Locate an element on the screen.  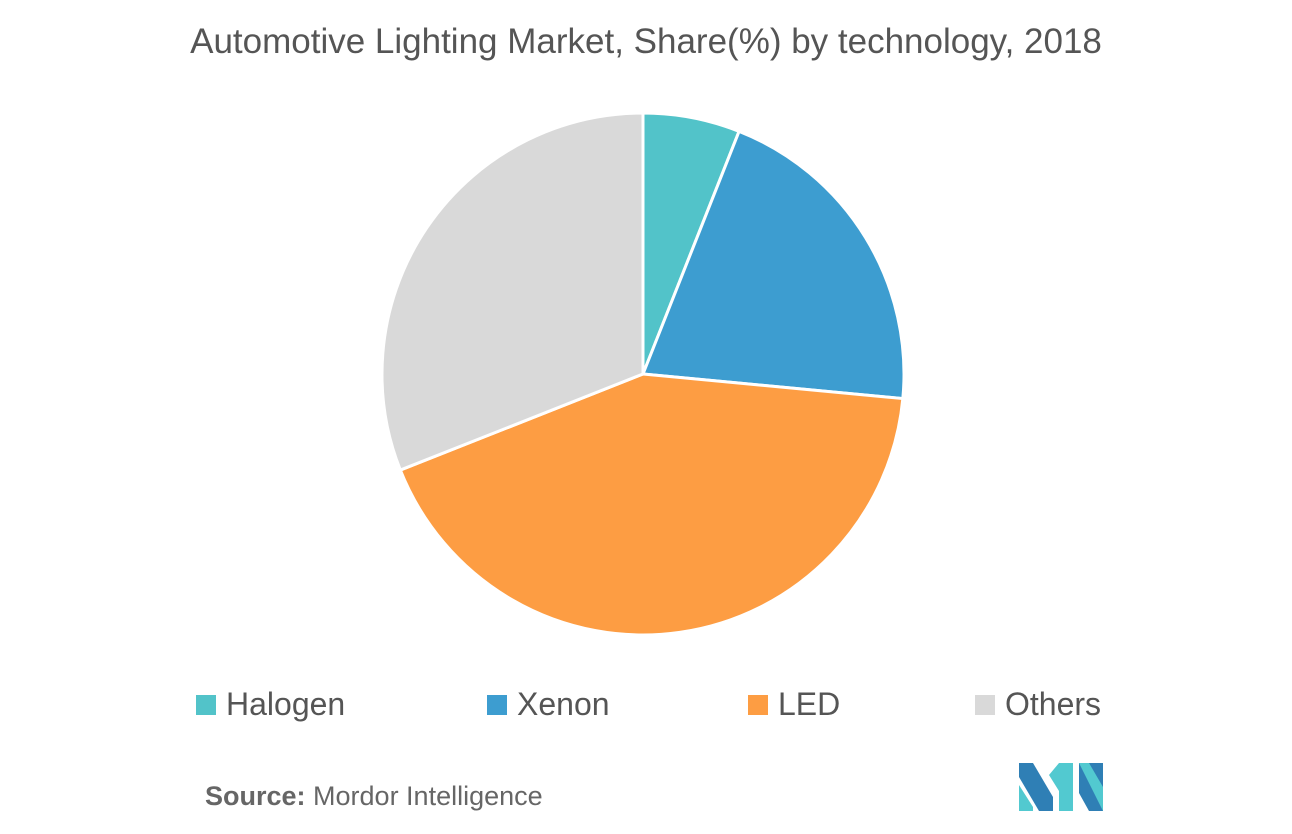
legend-item-halogen: Halogen is located at coordinates (270, 704).